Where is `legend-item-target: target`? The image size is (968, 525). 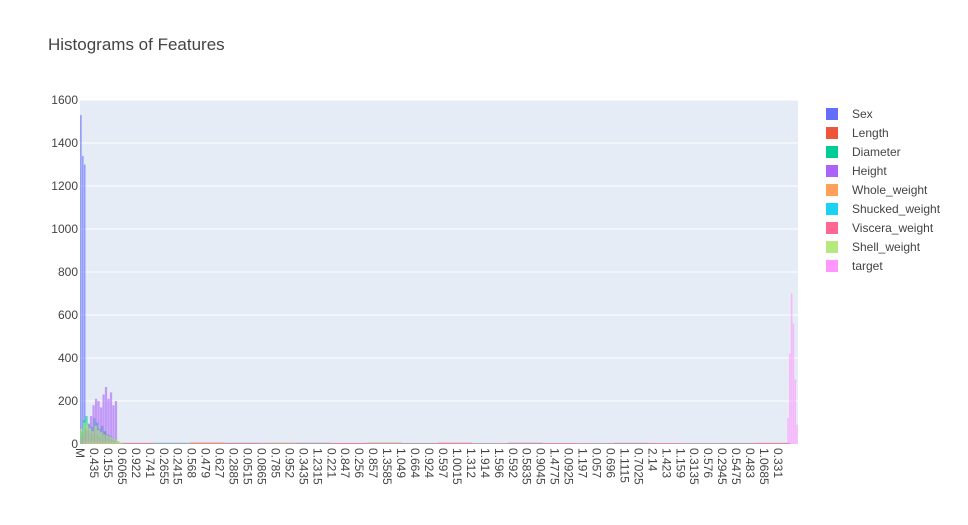 legend-item-target: target is located at coordinates (854, 266).